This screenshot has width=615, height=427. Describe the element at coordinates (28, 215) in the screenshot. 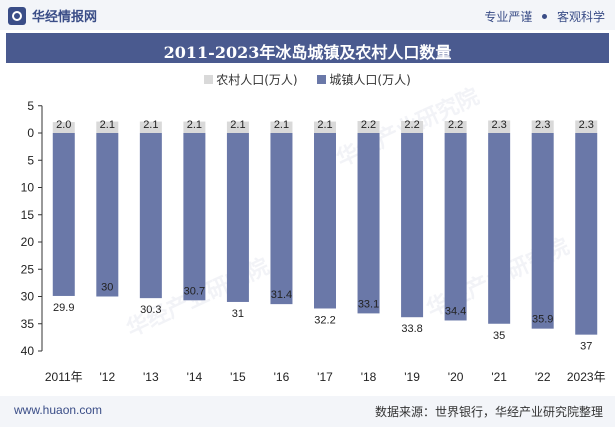

I see `y-tick-label: 15` at that location.